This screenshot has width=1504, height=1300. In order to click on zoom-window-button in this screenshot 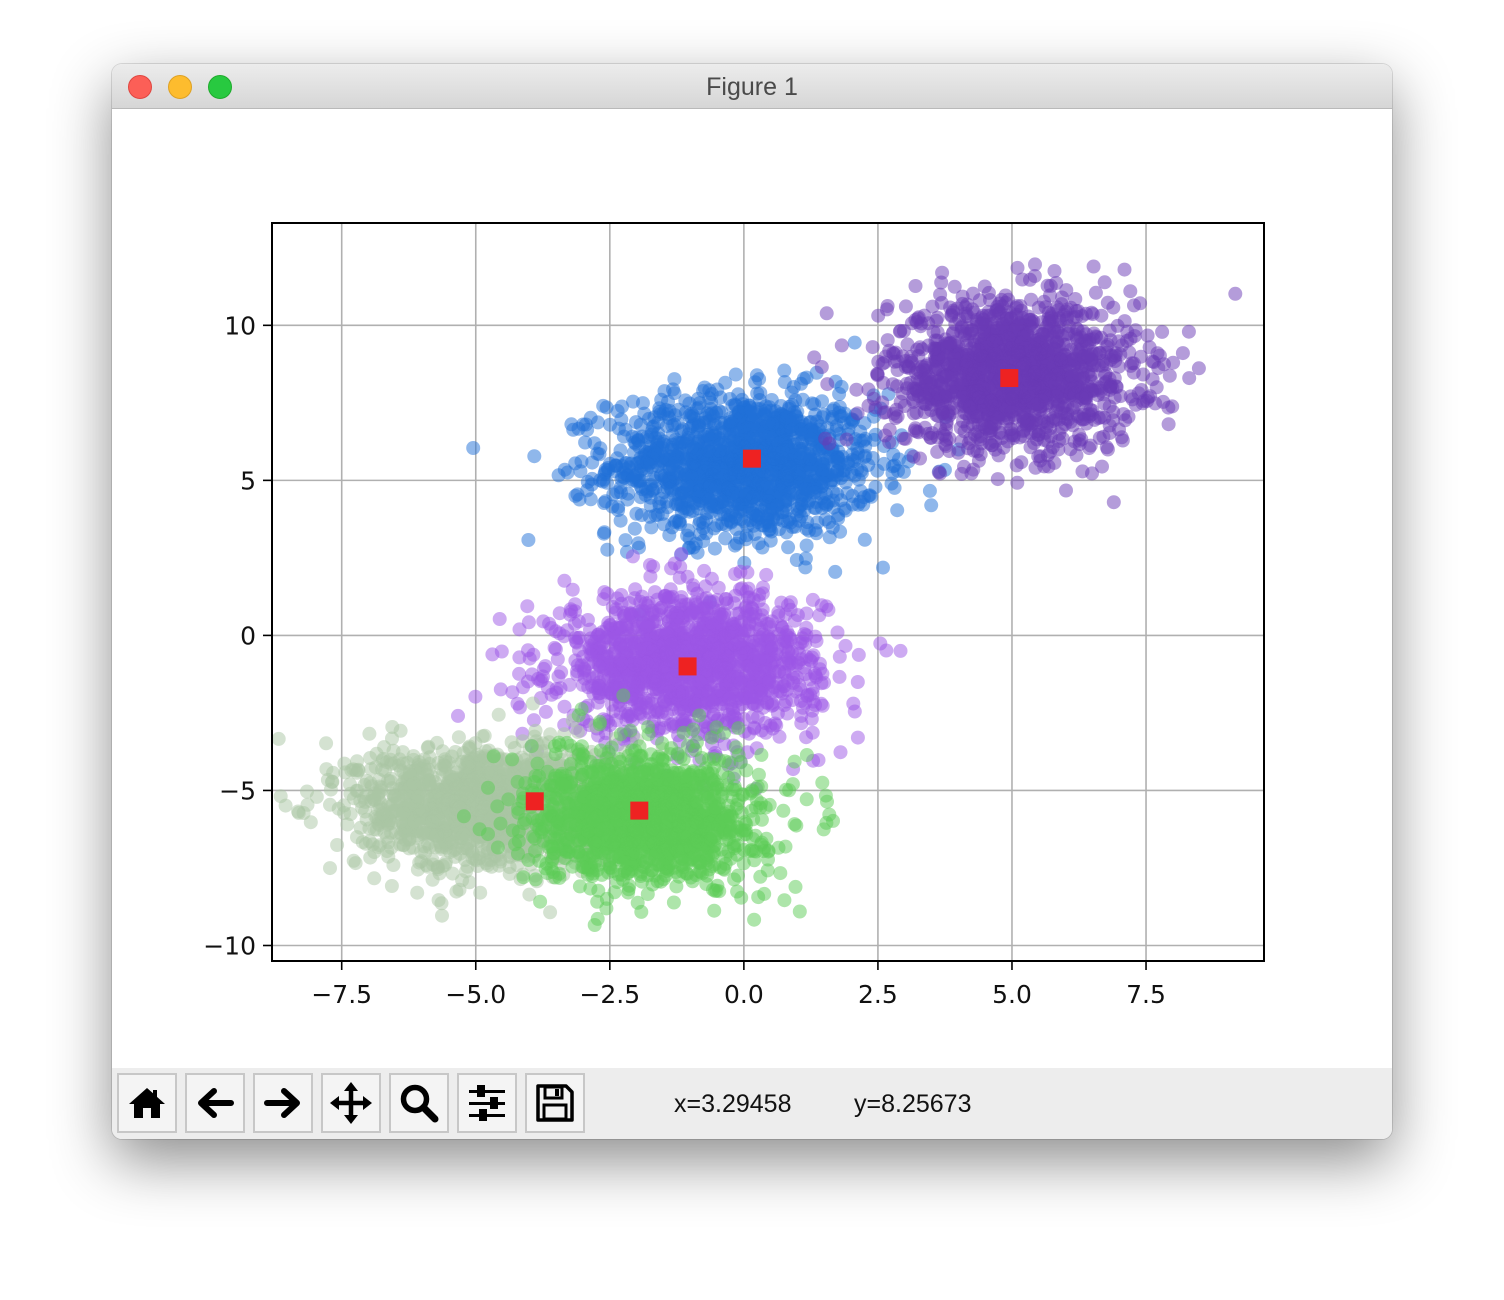, I will do `click(220, 87)`.